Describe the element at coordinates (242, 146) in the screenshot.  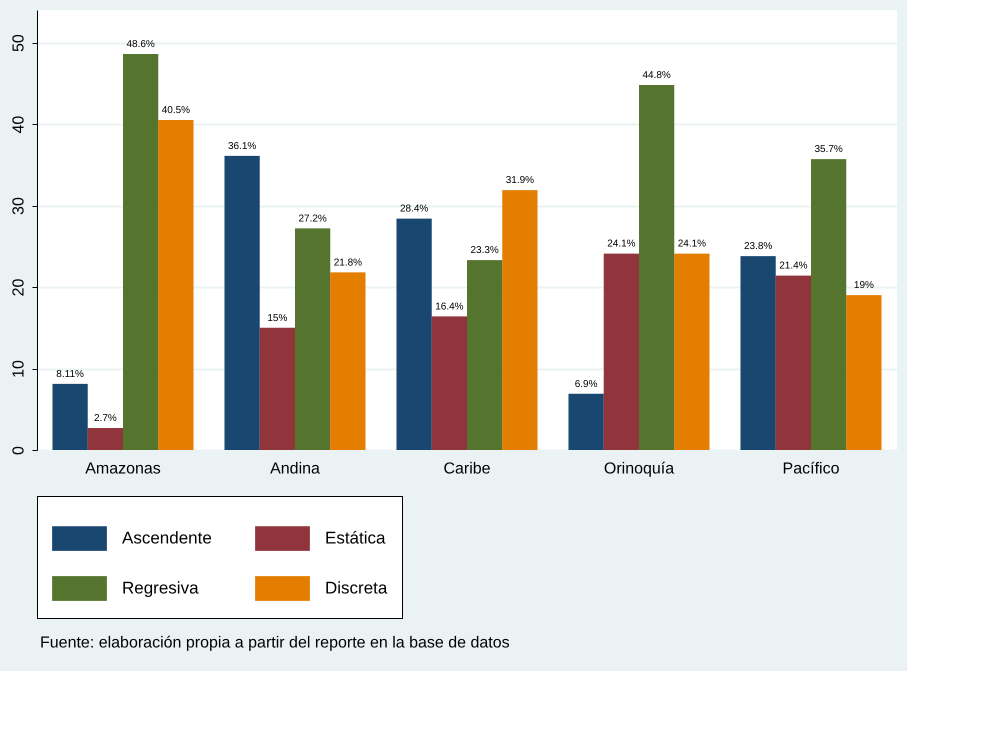
I see `data-label: 36.1%` at that location.